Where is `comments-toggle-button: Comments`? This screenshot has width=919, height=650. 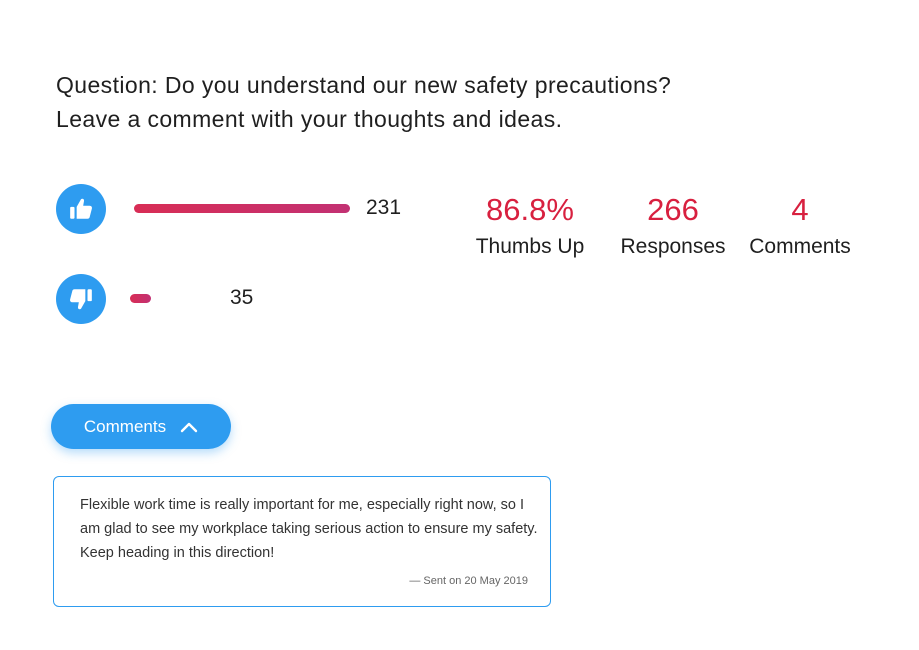 comments-toggle-button: Comments is located at coordinates (141, 426).